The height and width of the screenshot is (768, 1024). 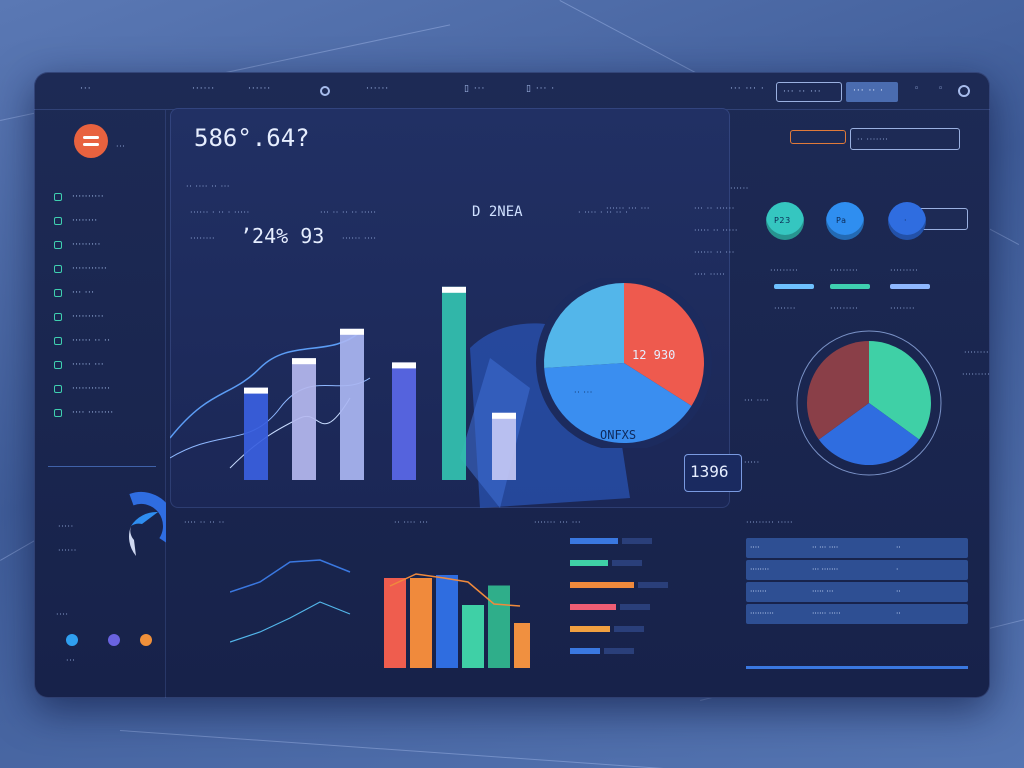 I want to click on table-row: ···· ·· ··· ···· ··, so click(x=857, y=548).